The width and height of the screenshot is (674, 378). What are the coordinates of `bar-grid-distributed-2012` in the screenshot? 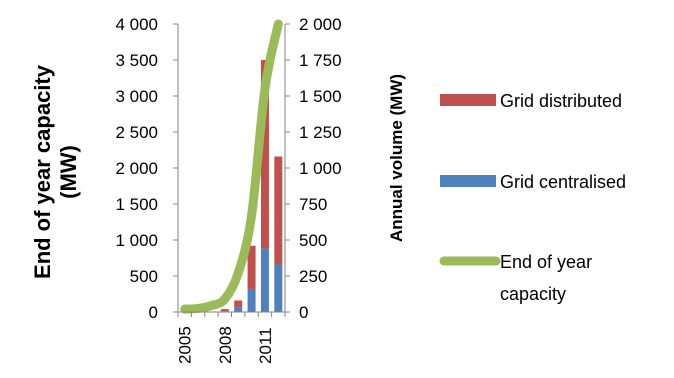 It's located at (278, 210).